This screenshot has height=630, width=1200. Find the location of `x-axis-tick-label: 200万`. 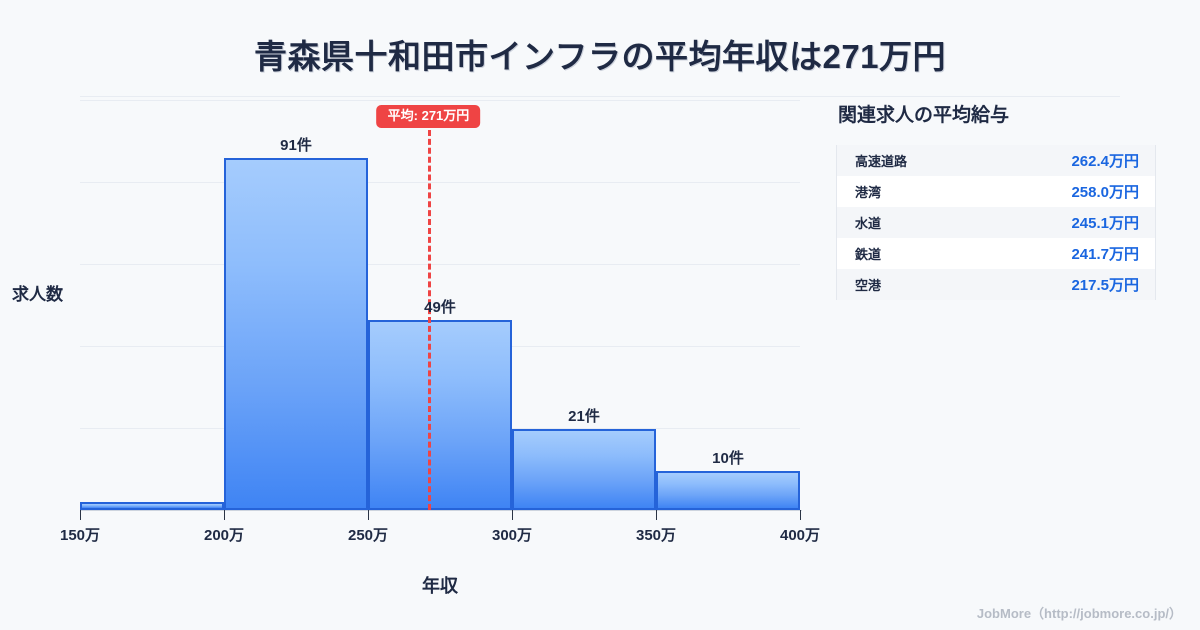

x-axis-tick-label: 200万 is located at coordinates (224, 535).